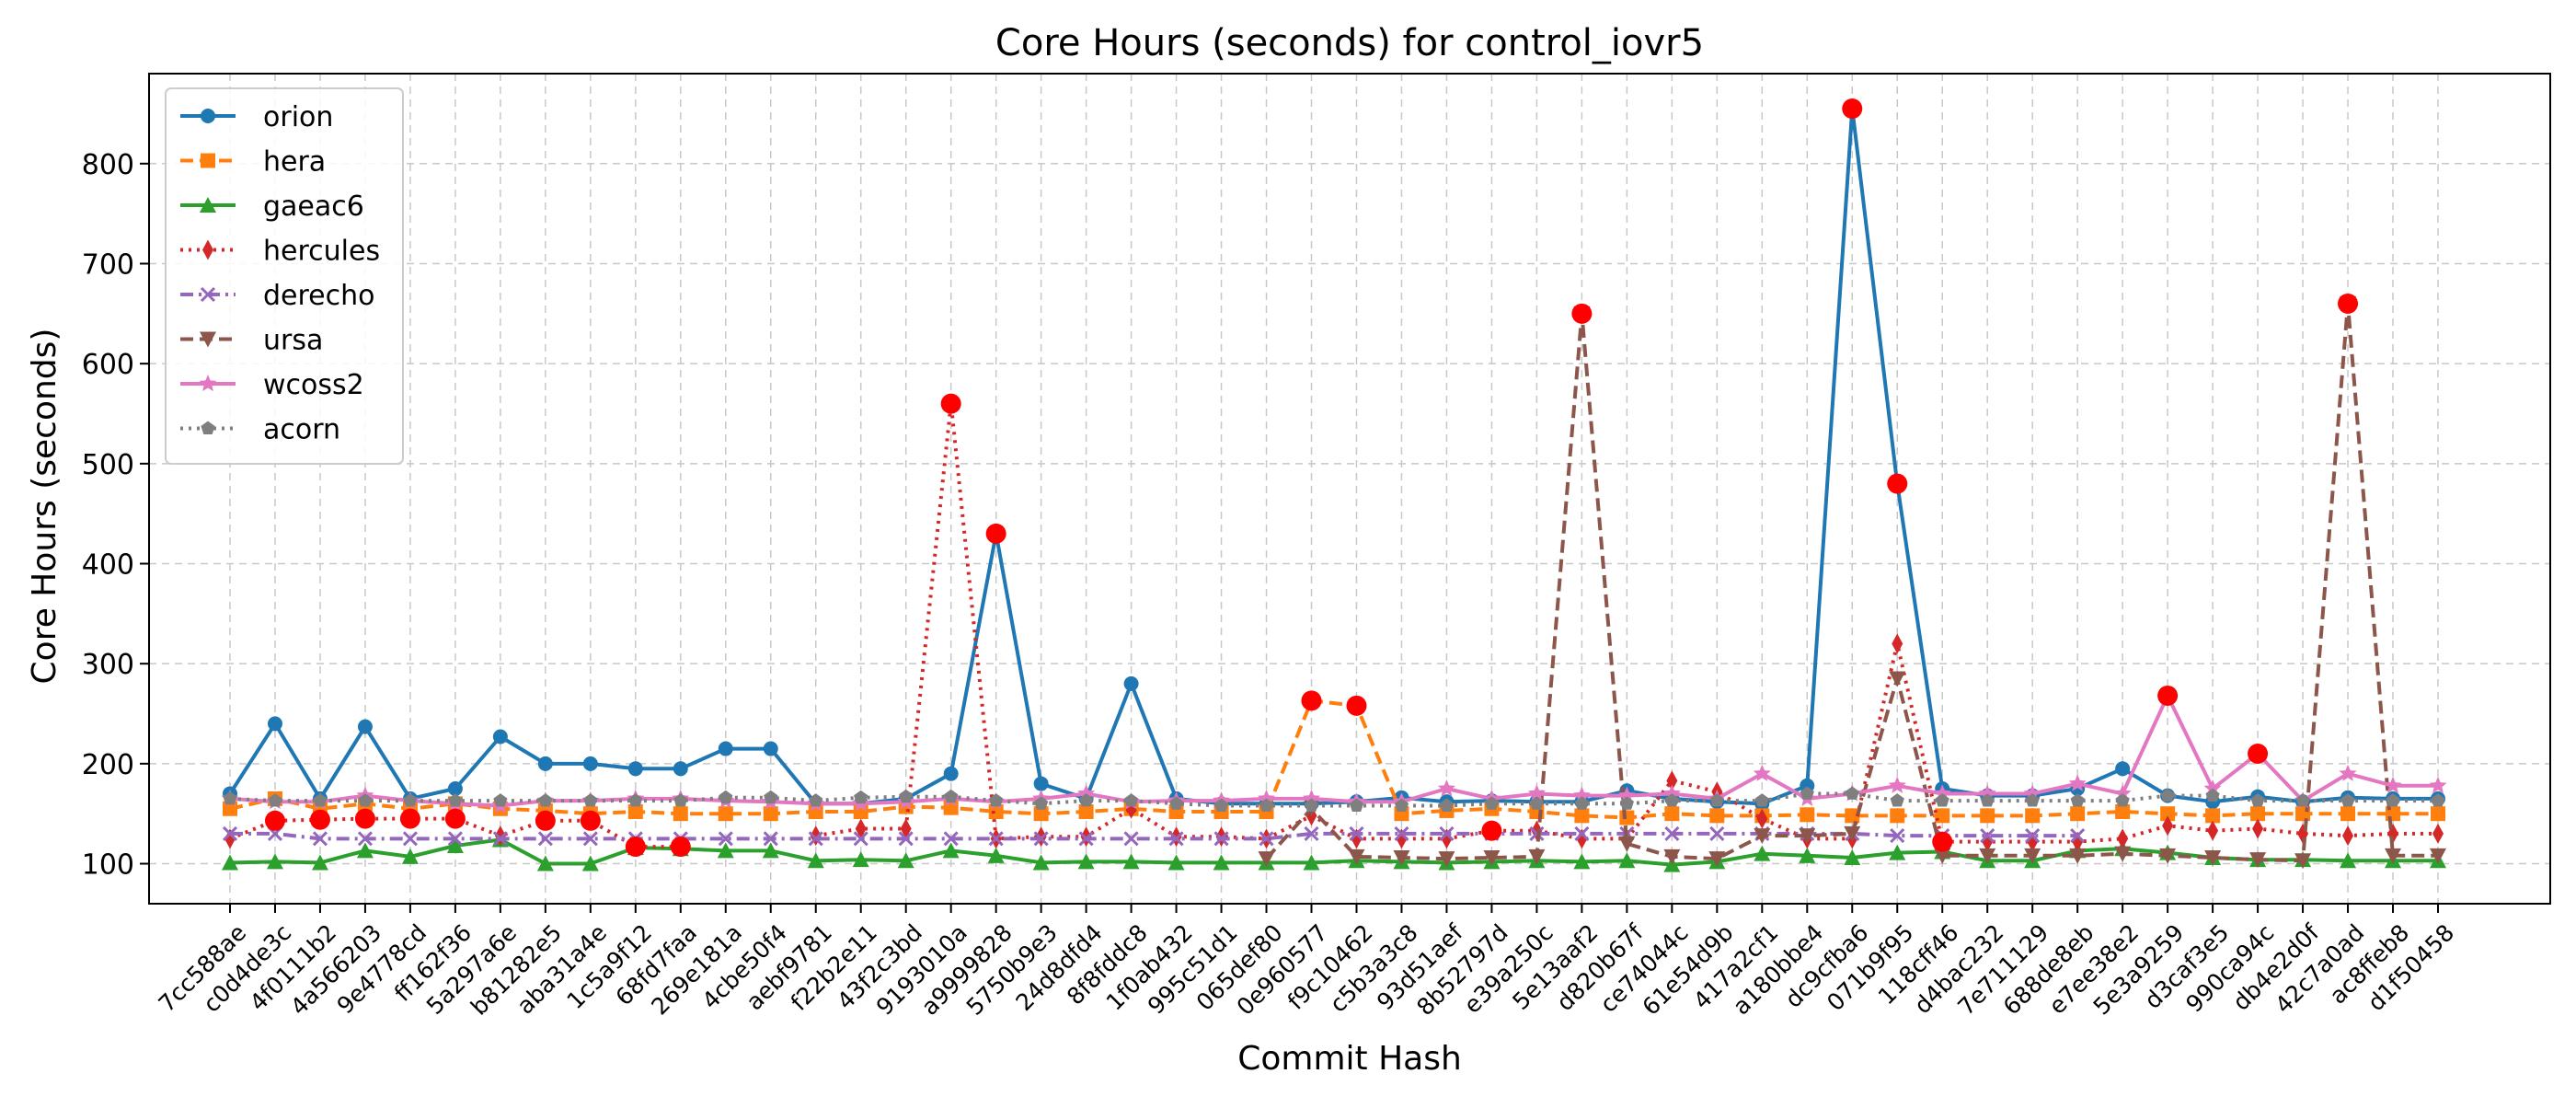 Image resolution: width=2576 pixels, height=1108 pixels. I want to click on legend-item-wcoss2: wcoss2, so click(272, 385).